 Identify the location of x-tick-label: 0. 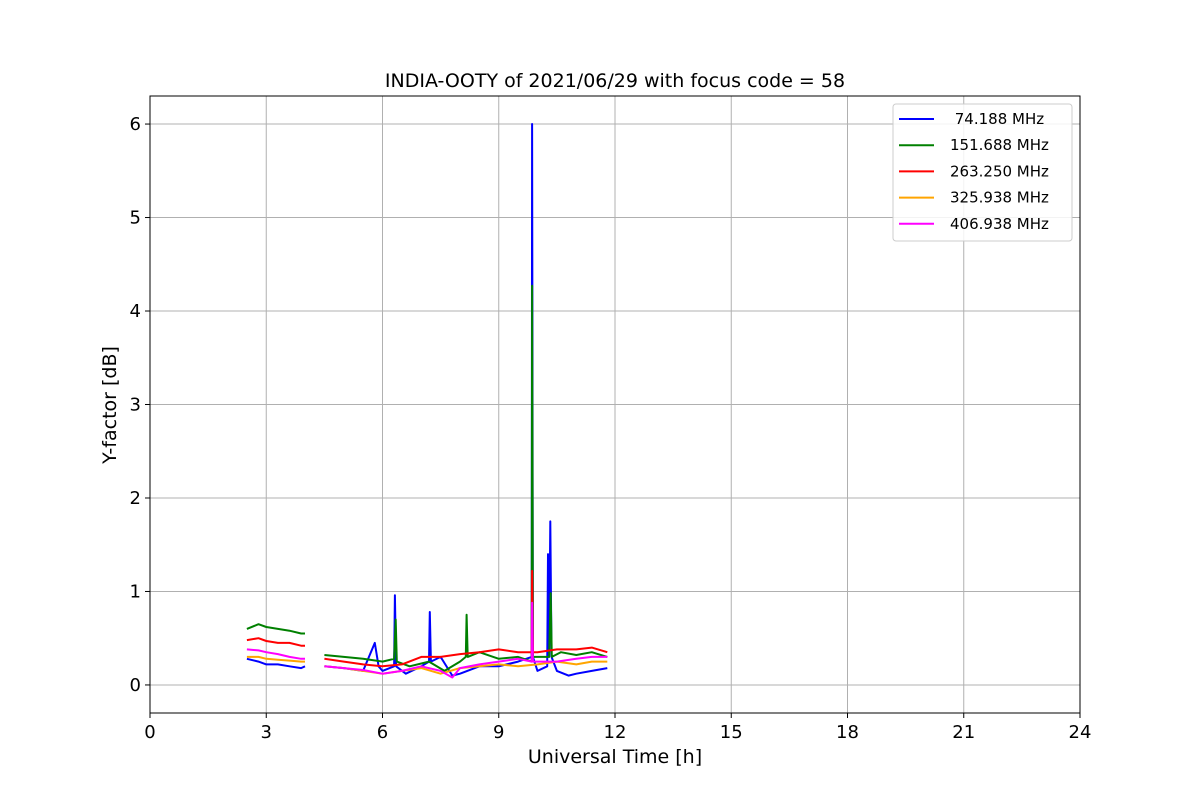
(149, 732).